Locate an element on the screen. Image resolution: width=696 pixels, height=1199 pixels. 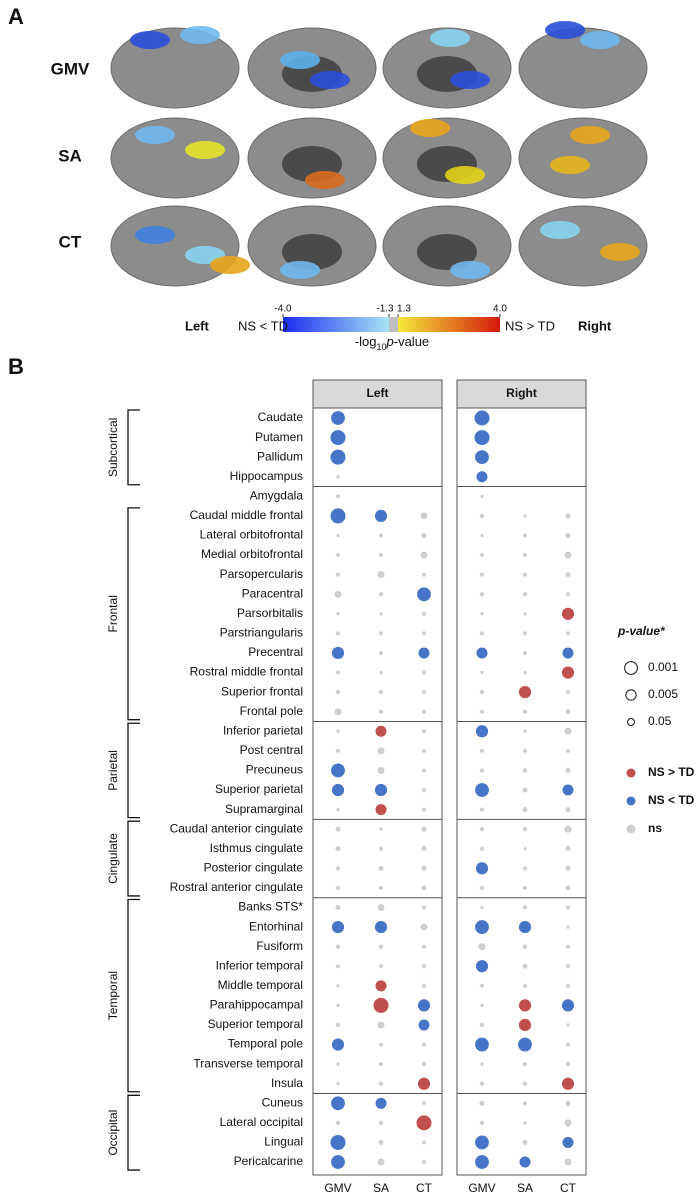
x-tick-label: CT is located at coordinates (568, 1188).